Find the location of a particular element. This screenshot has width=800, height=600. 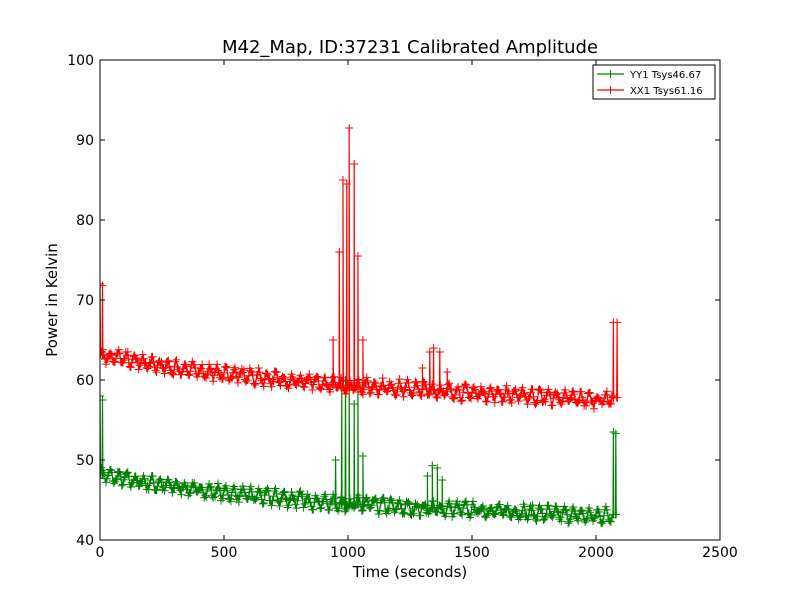

chart-title: M42_Map, ID:37231 Calibrated Amplitude is located at coordinates (410, 47).